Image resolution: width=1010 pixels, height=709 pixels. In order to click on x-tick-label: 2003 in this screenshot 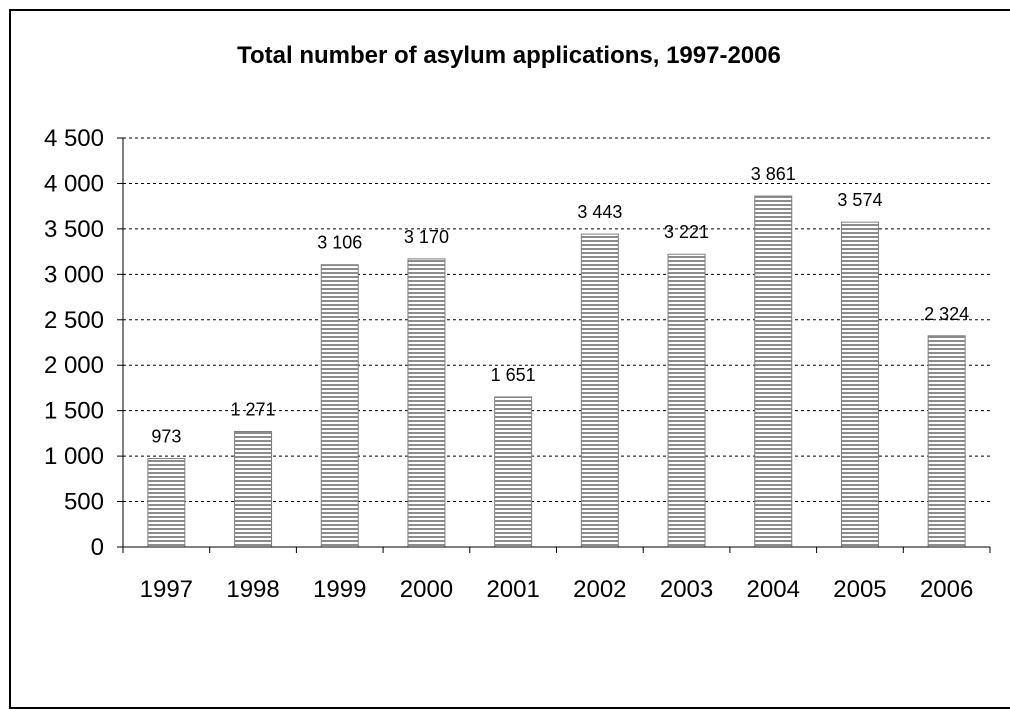, I will do `click(686, 589)`.